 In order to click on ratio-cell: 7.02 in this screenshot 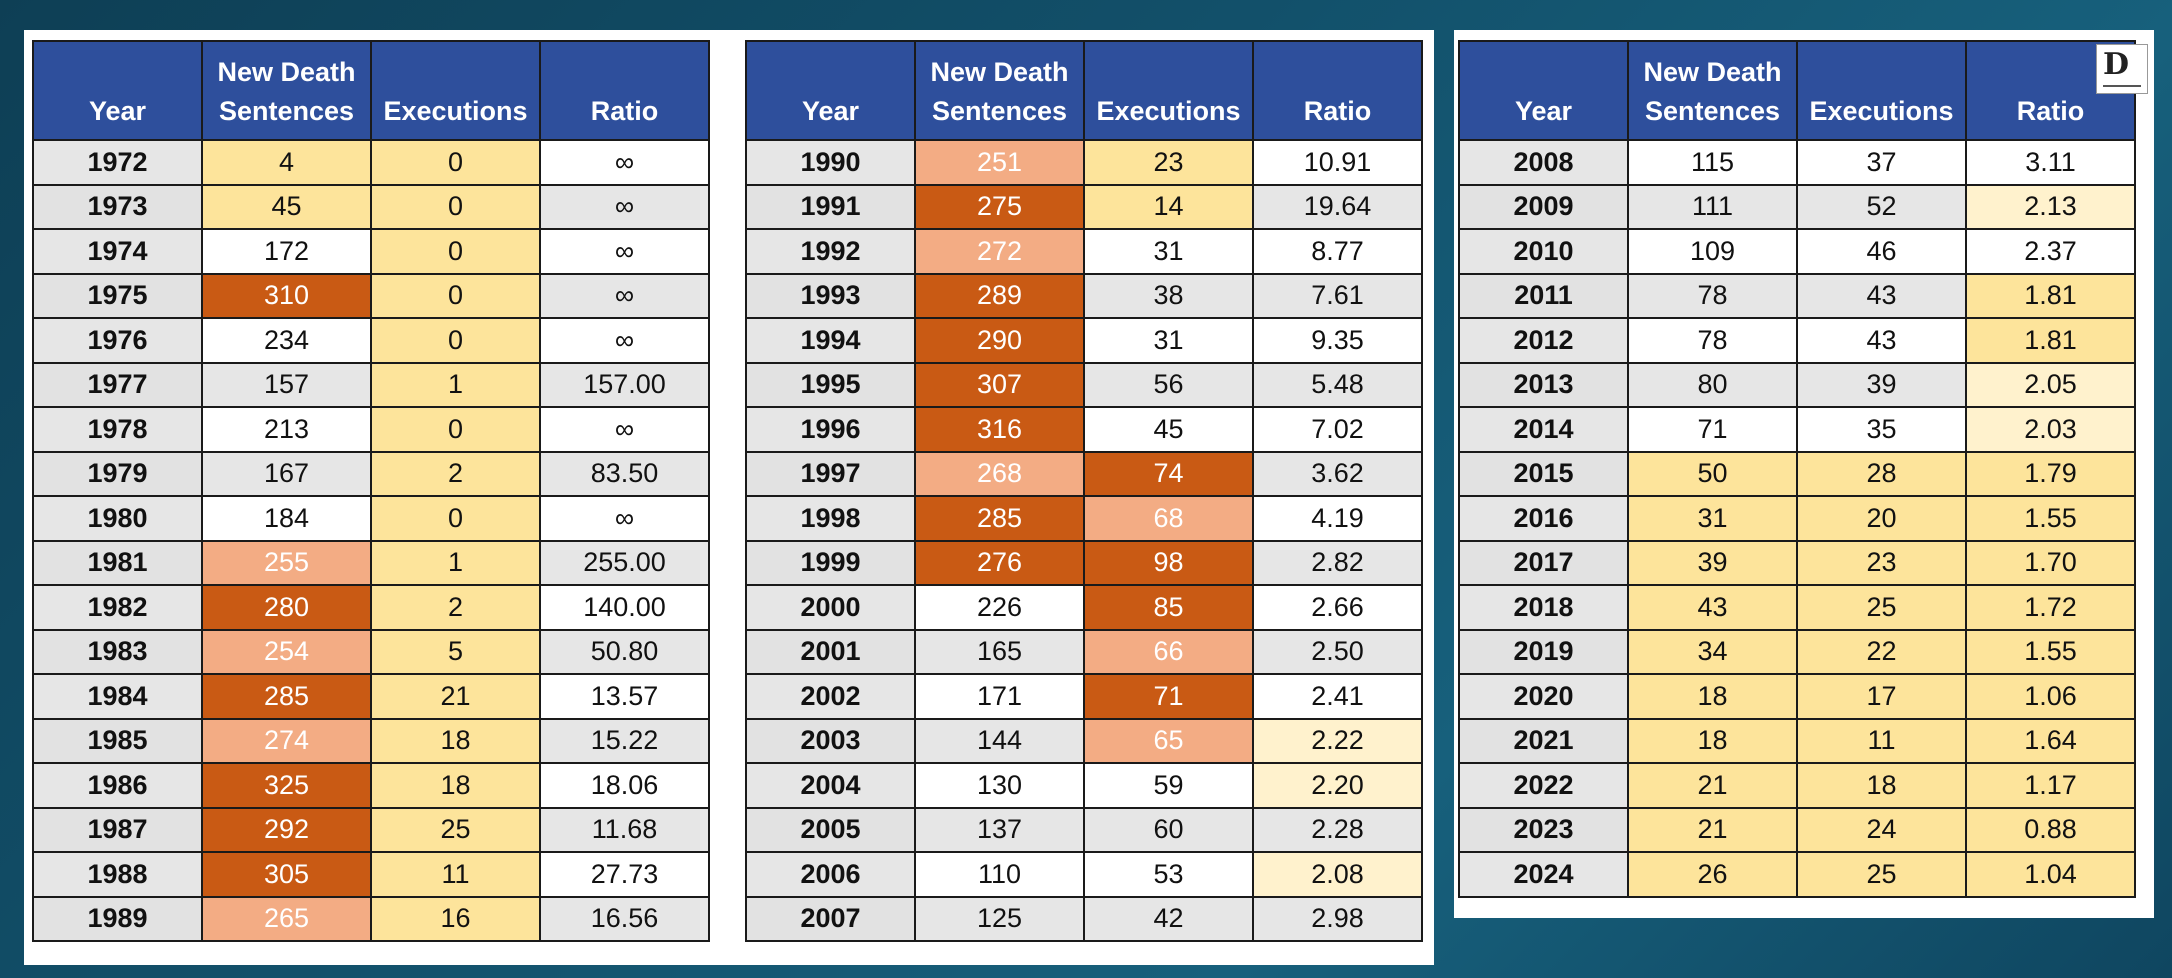, I will do `click(1337, 429)`.